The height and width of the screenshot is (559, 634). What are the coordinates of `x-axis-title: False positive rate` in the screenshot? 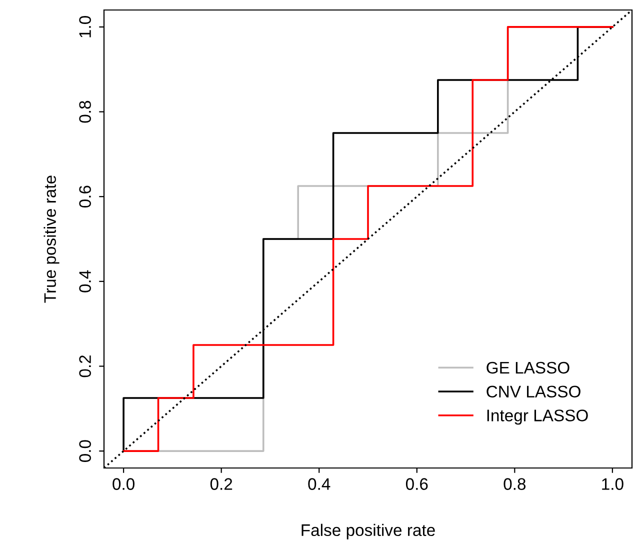 It's located at (368, 532).